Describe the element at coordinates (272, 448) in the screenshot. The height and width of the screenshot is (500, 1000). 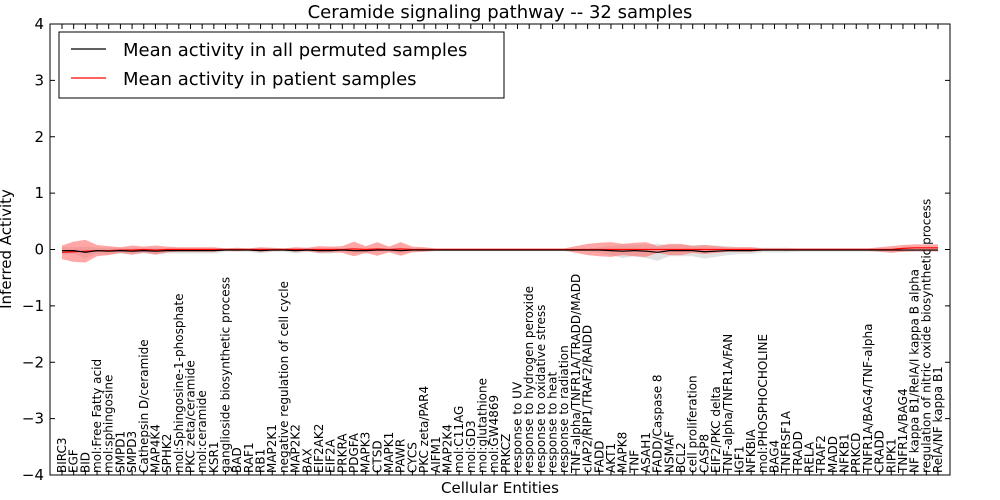
I see `x-tick-label: MAP2K1` at that location.